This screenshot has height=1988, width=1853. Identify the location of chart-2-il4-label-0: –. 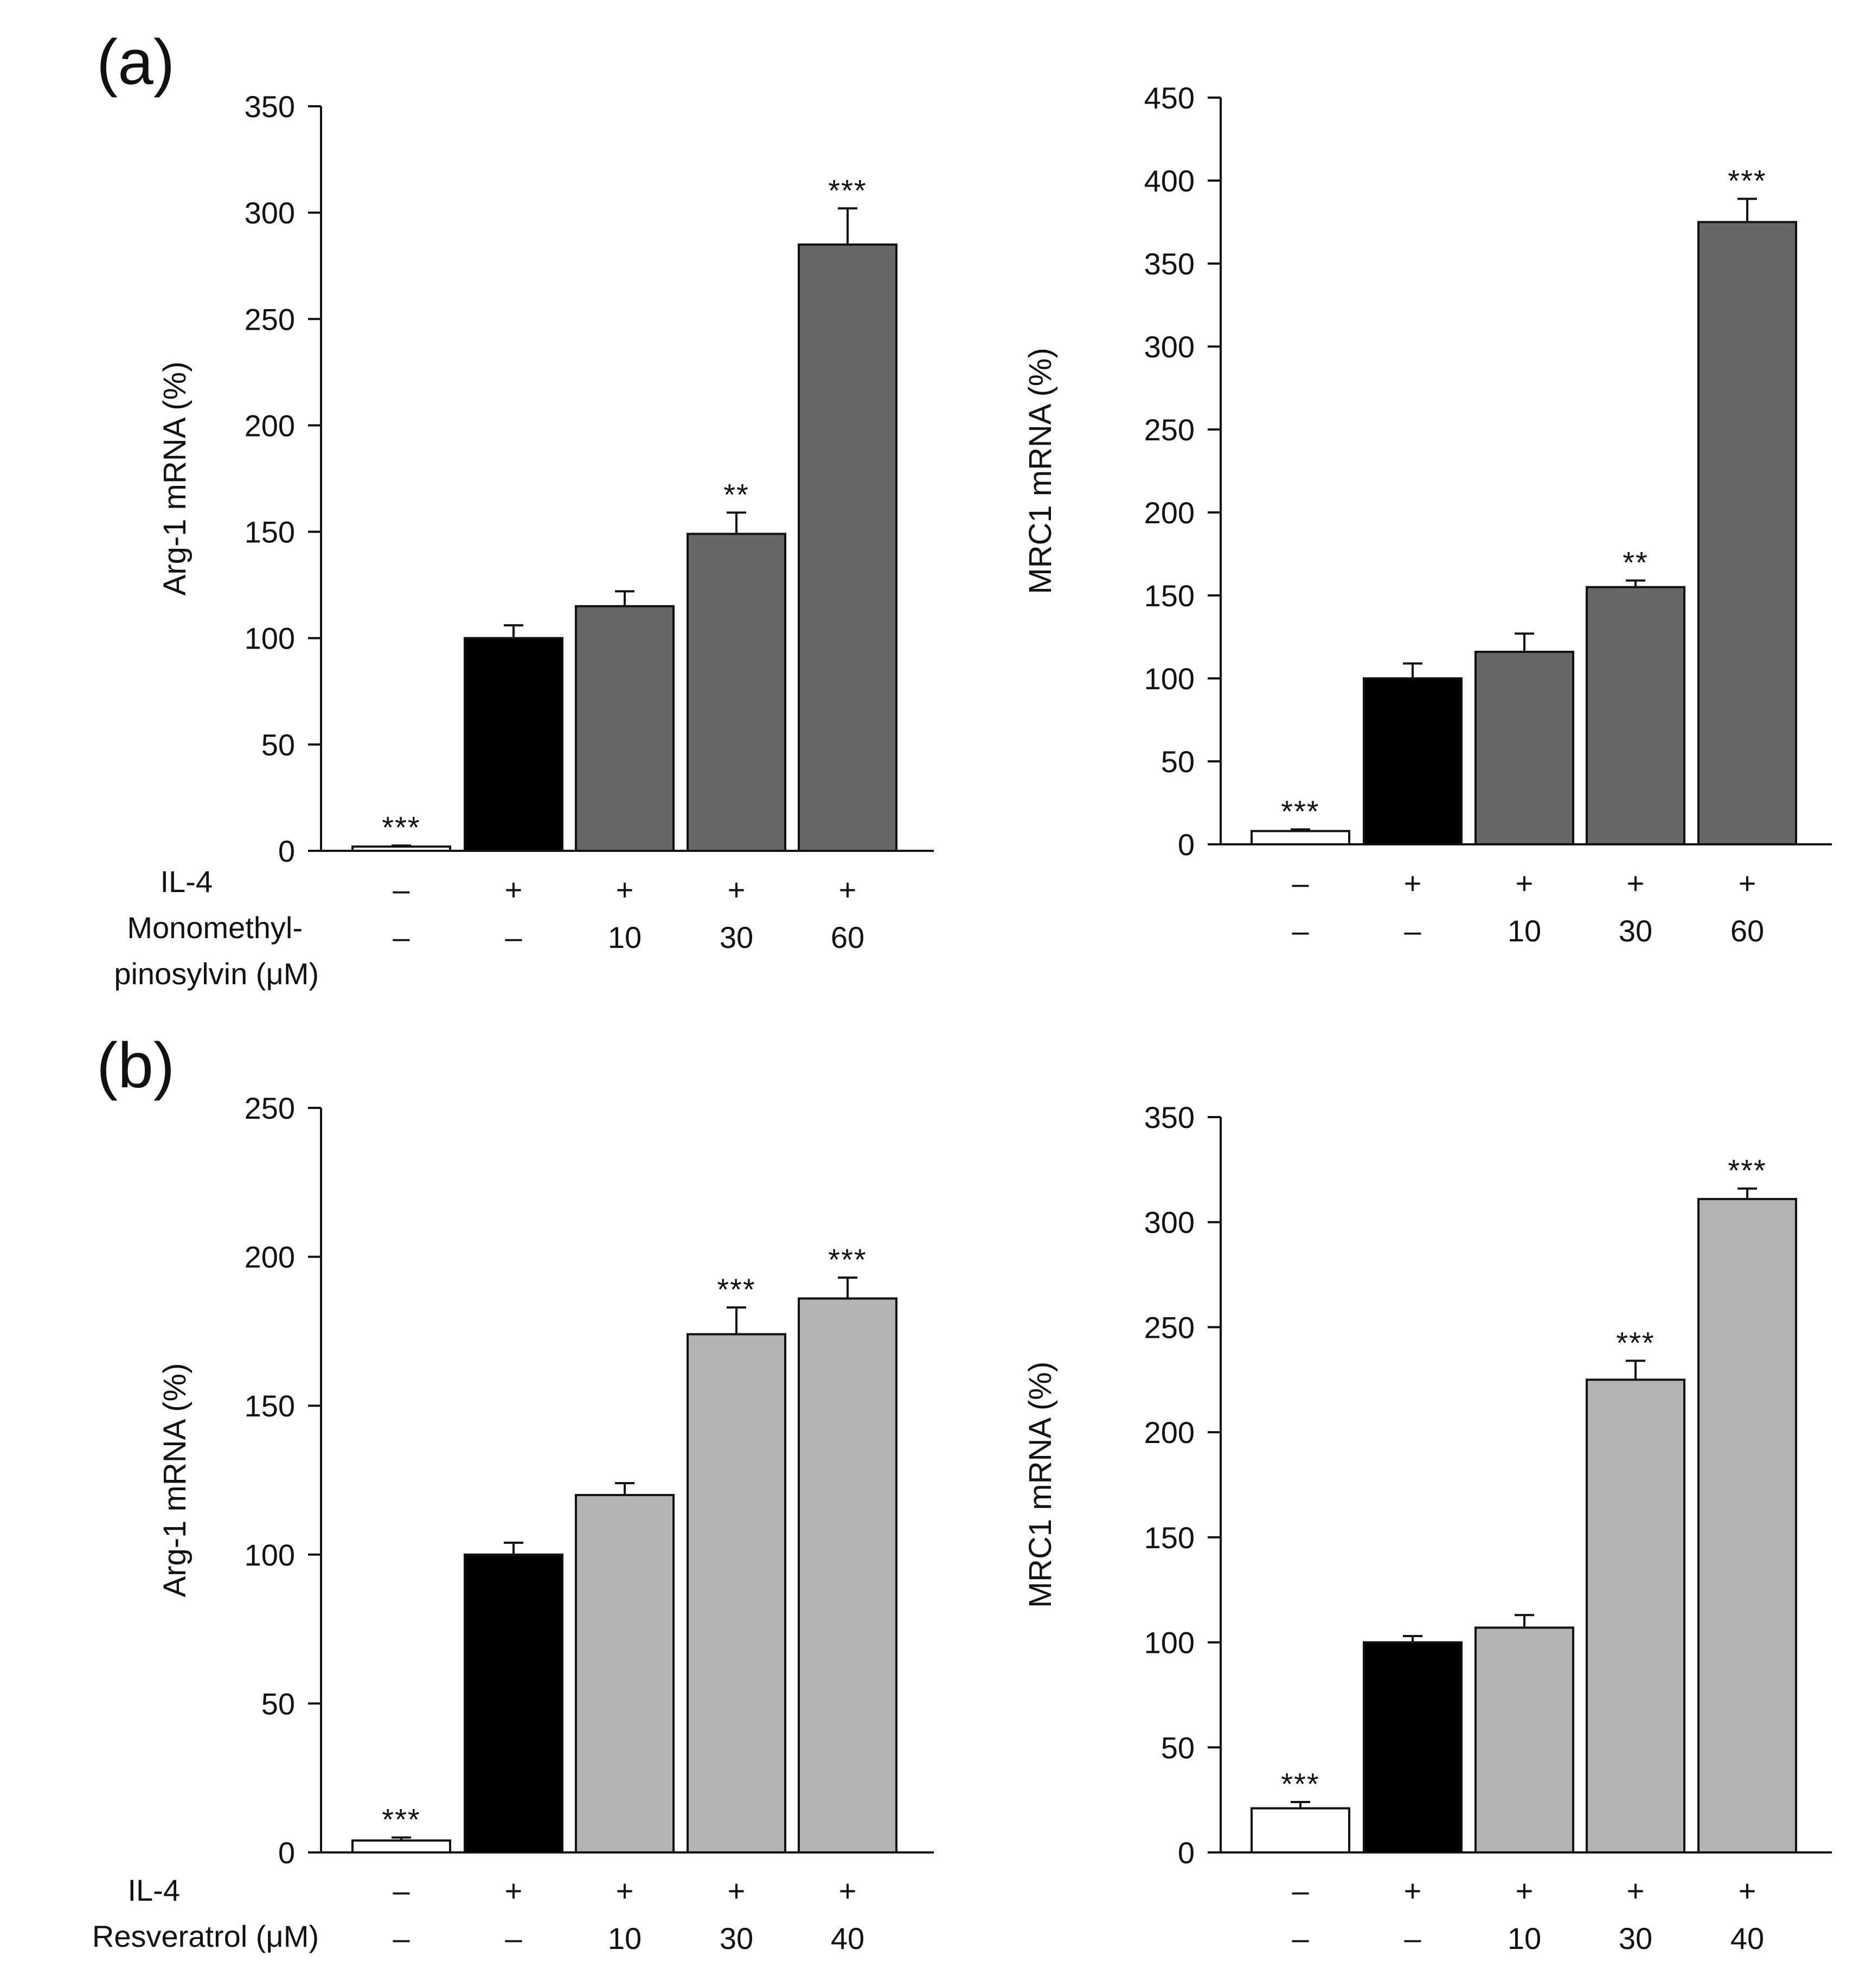
(401, 1891).